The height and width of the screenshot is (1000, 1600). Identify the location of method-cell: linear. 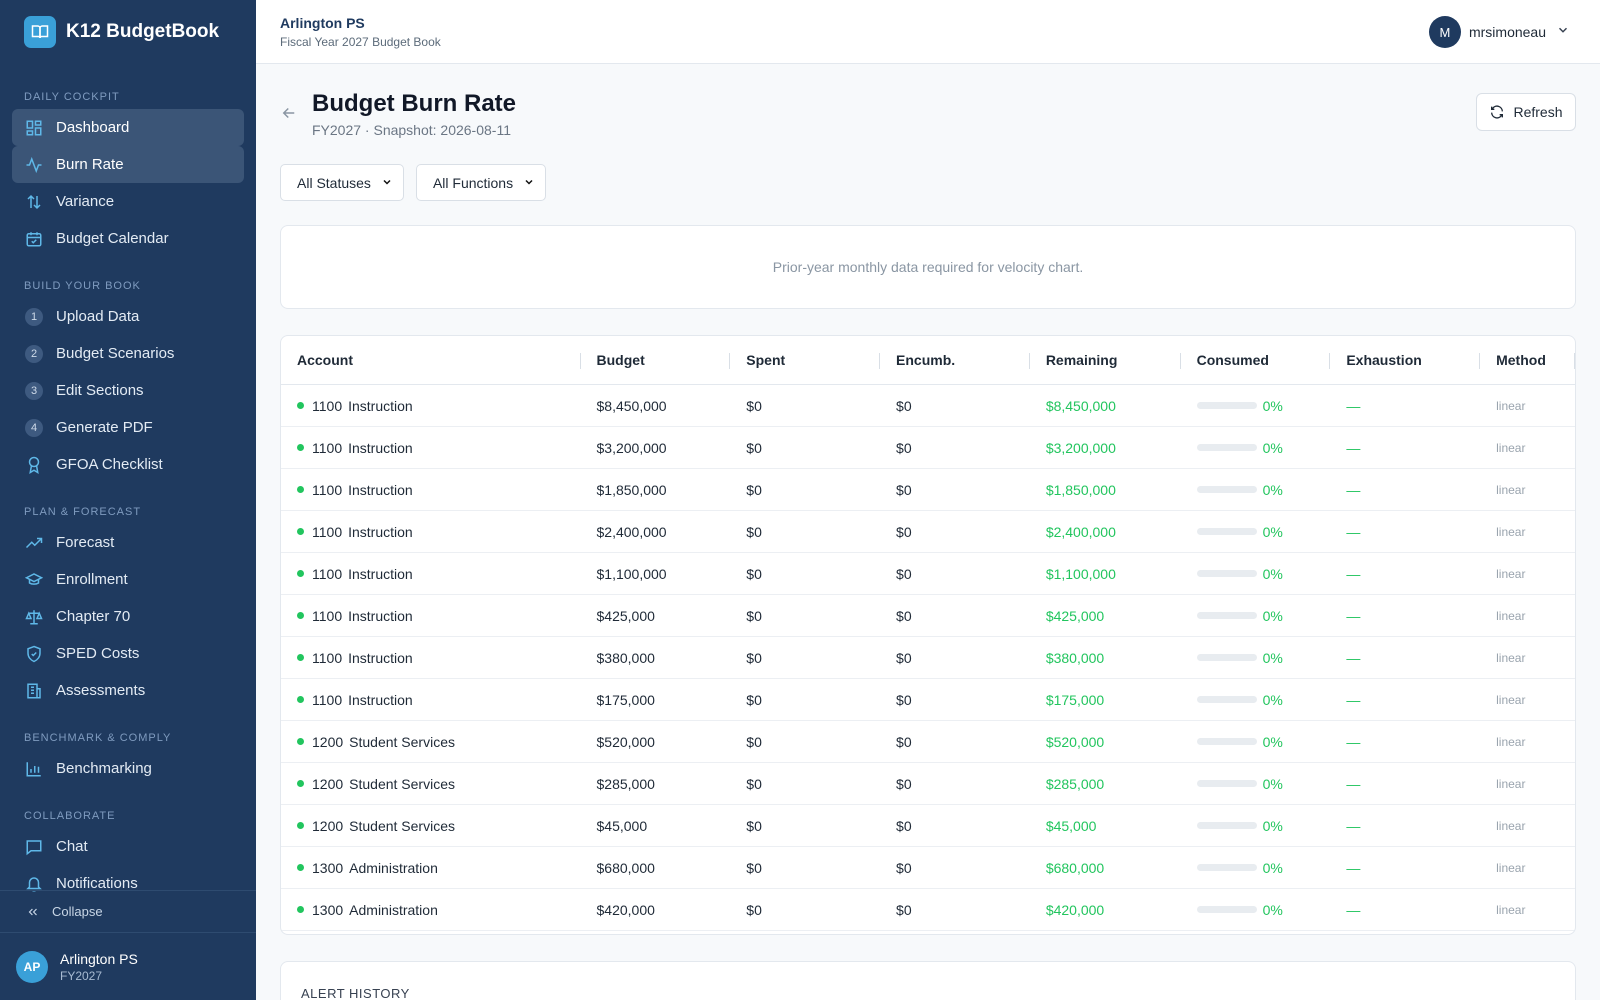
(1527, 741).